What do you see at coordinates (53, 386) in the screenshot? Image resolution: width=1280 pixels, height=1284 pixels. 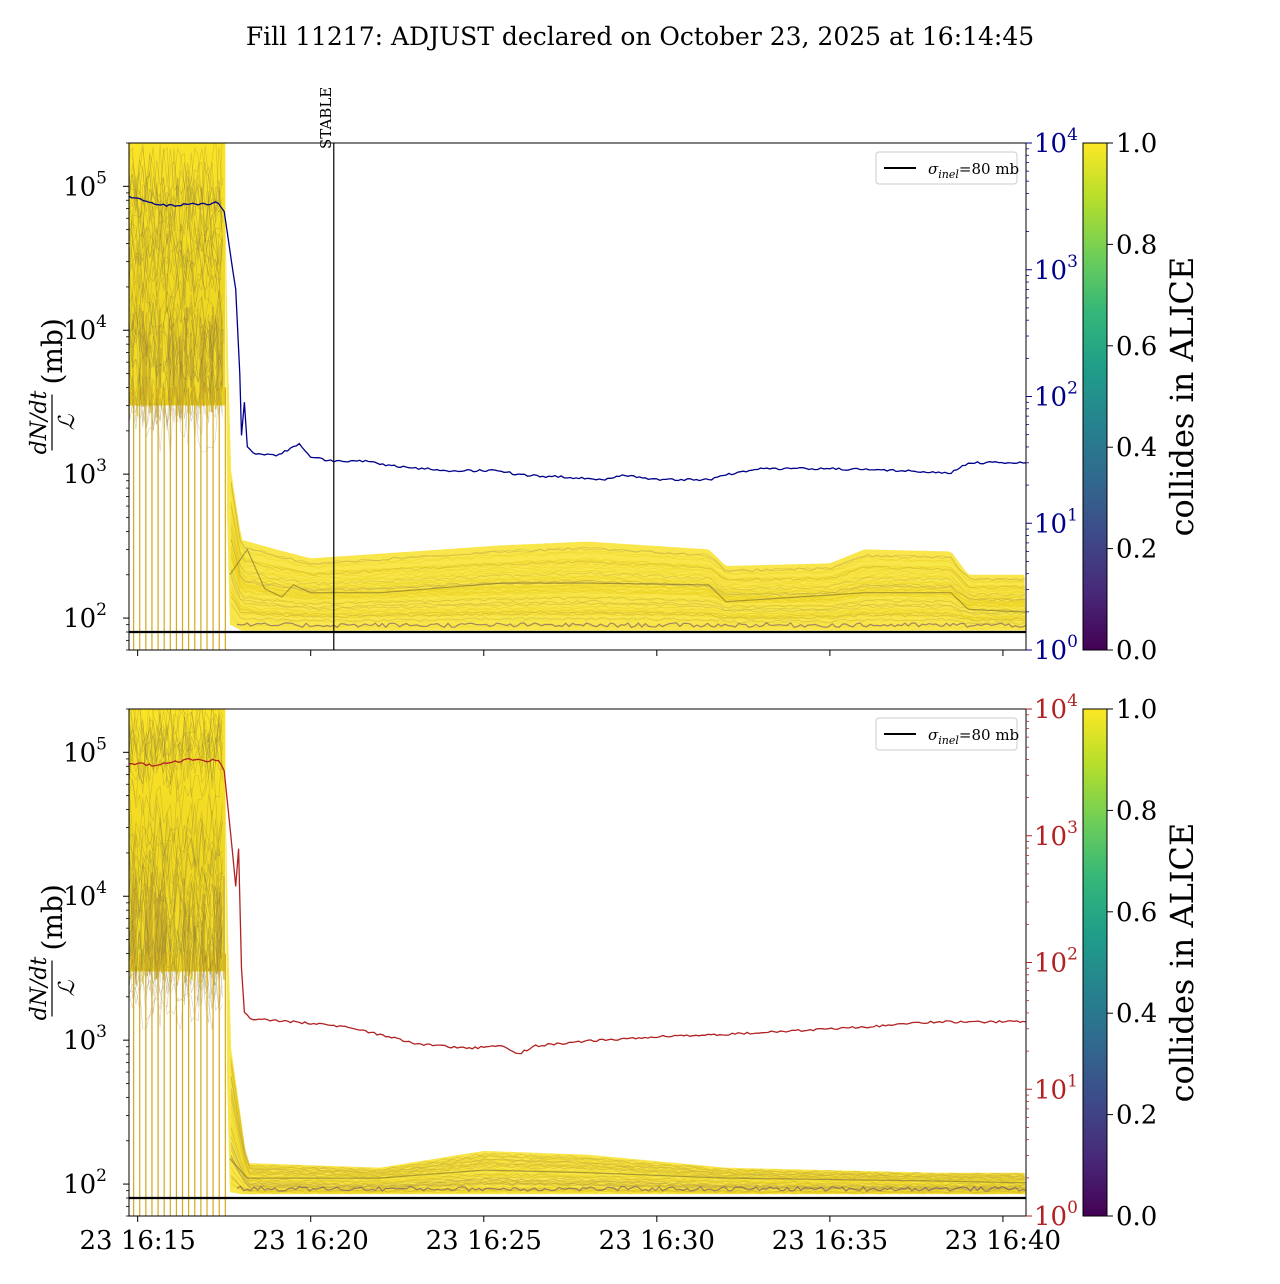 I see `y-axis-label: dN/dt ℒ (mb)` at bounding box center [53, 386].